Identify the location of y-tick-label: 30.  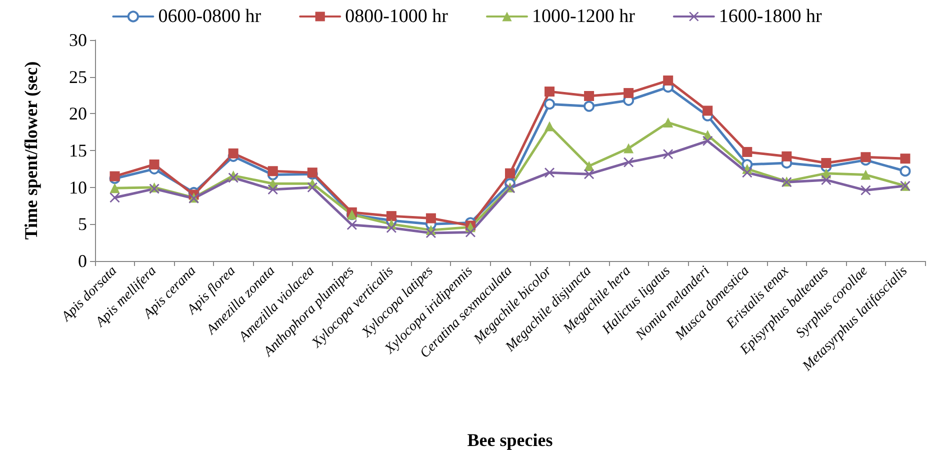
(78, 40).